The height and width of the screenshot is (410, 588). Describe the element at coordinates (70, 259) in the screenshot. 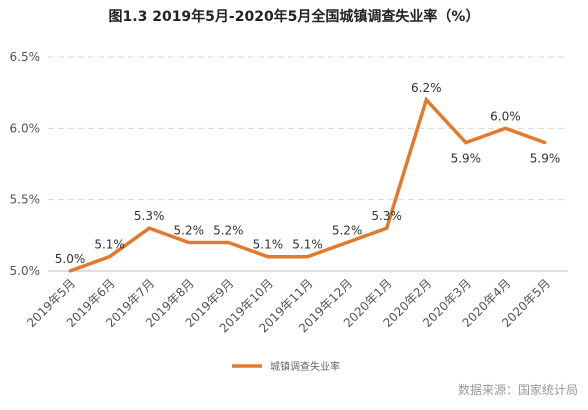

I see `data-label: 5.0%` at that location.